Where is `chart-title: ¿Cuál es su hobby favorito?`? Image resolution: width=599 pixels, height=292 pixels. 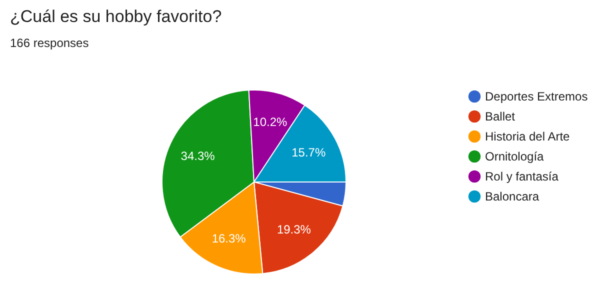 chart-title: ¿Cuál es su hobby favorito? is located at coordinates (116, 16).